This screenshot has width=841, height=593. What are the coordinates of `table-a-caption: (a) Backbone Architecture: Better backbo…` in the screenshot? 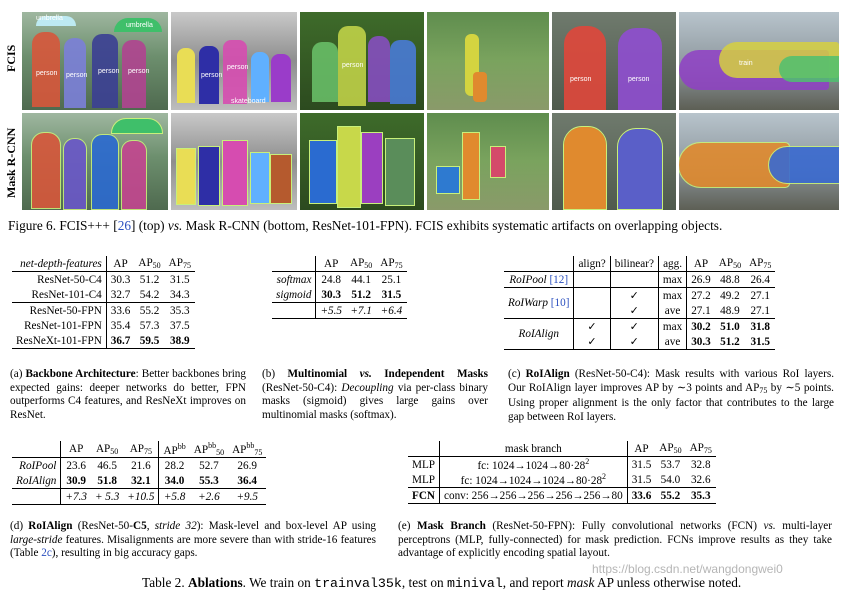 It's located at (128, 394).